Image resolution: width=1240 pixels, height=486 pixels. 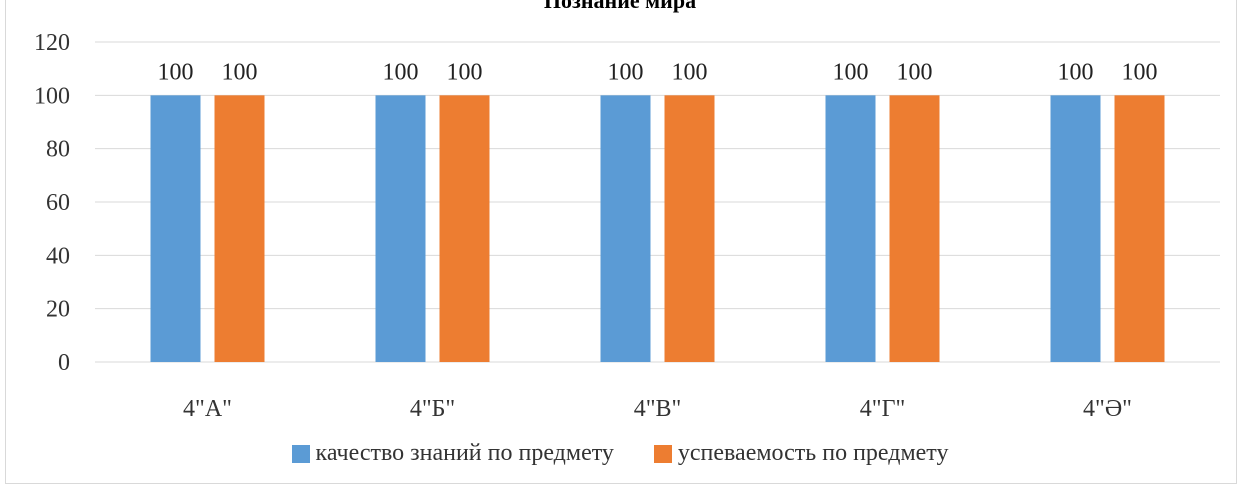 What do you see at coordinates (58, 203) in the screenshot?
I see `y-tick-label: 60` at bounding box center [58, 203].